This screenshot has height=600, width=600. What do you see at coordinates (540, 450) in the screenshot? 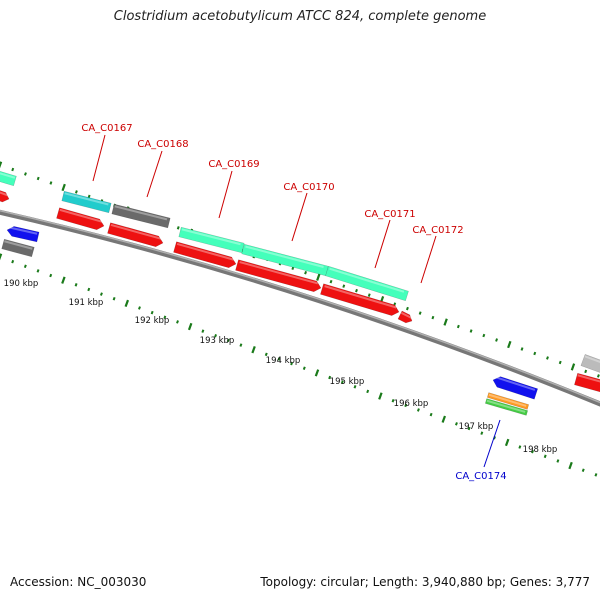
I see `kbp-label: 198 kbp` at bounding box center [540, 450].